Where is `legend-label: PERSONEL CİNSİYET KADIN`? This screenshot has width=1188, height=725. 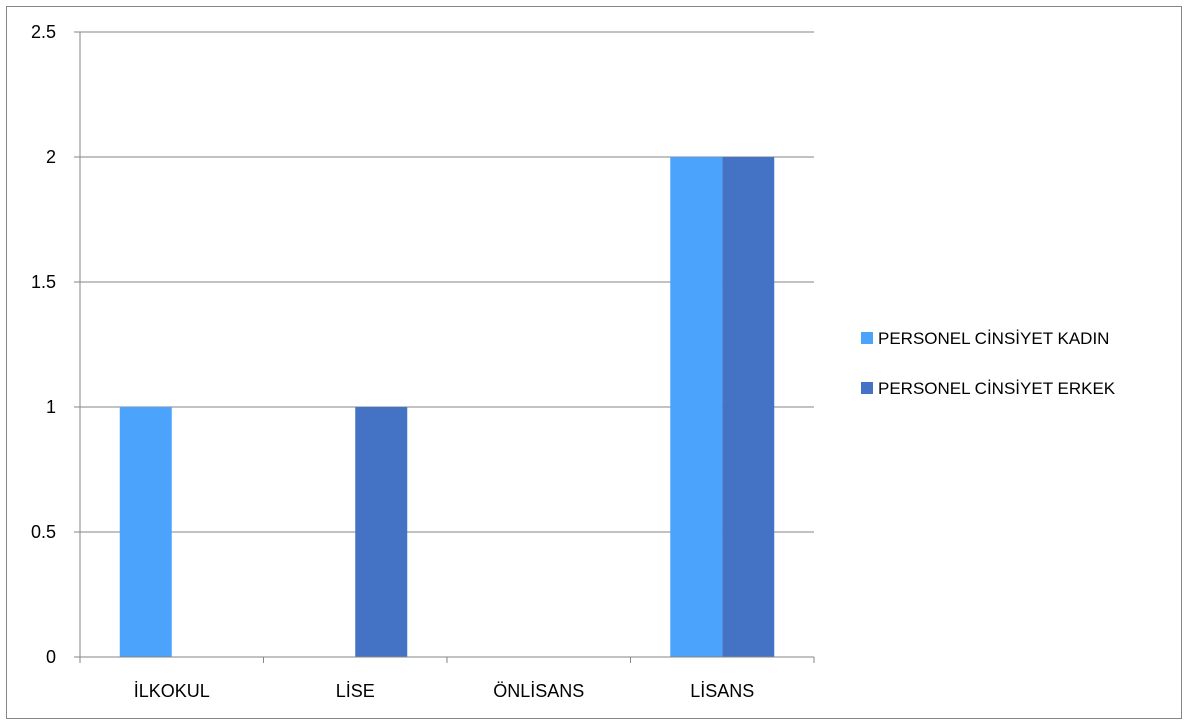
legend-label: PERSONEL CİNSİYET KADIN is located at coordinates (993, 338).